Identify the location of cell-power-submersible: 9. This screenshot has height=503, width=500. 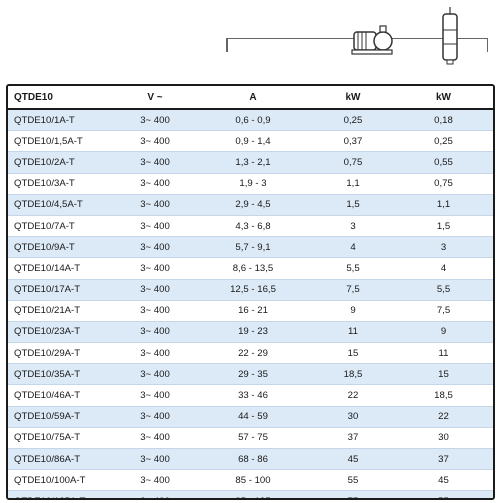
(443, 332).